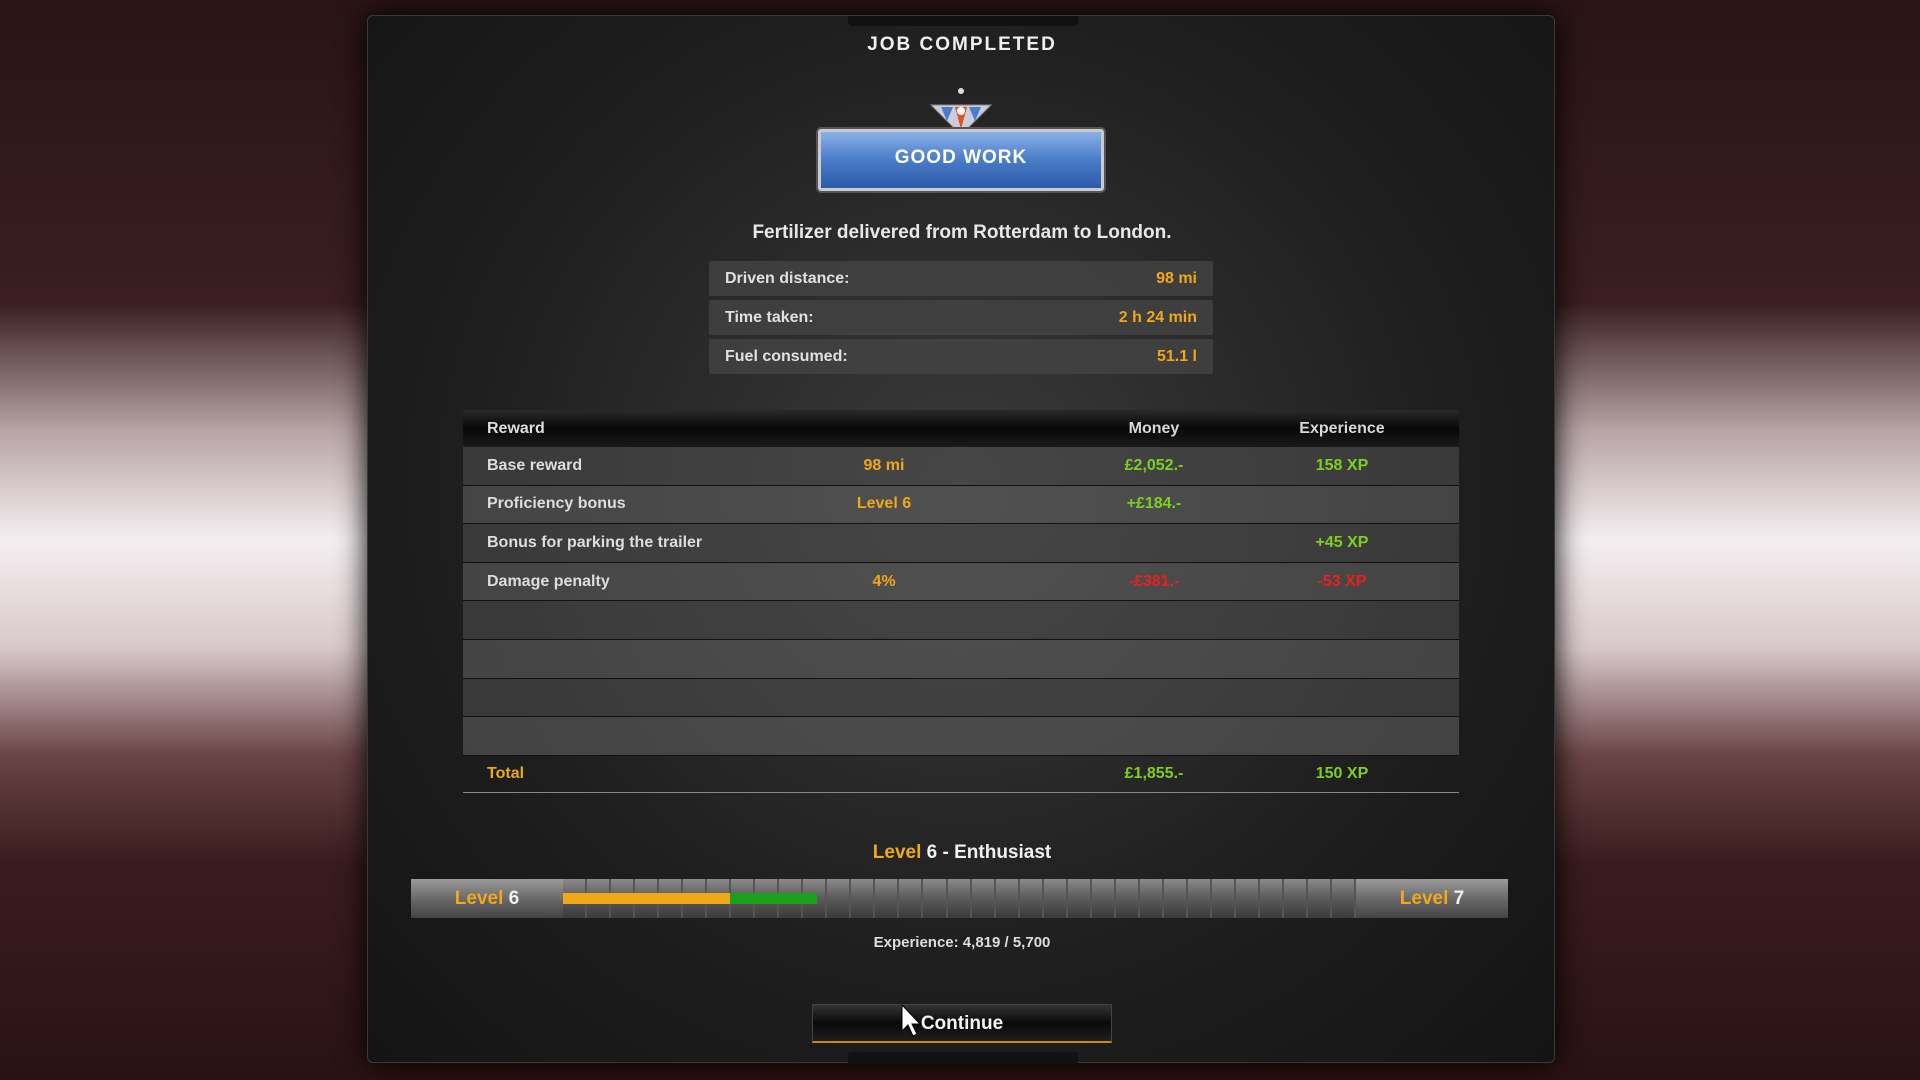 This screenshot has height=1080, width=1920. I want to click on row-xp: -53 XP, so click(1342, 581).